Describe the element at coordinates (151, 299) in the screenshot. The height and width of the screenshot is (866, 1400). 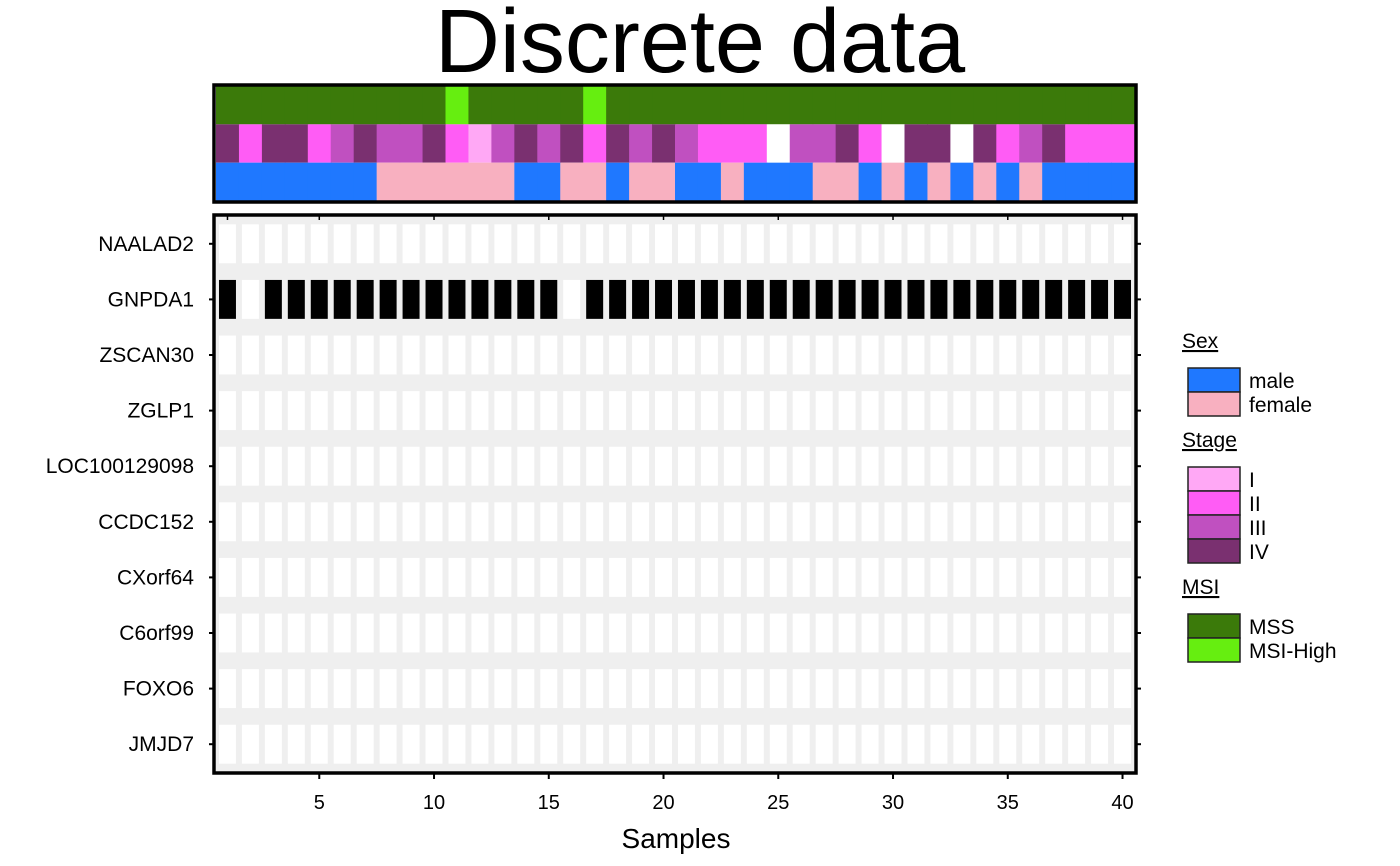
I see `gene-label: GNPDA1` at that location.